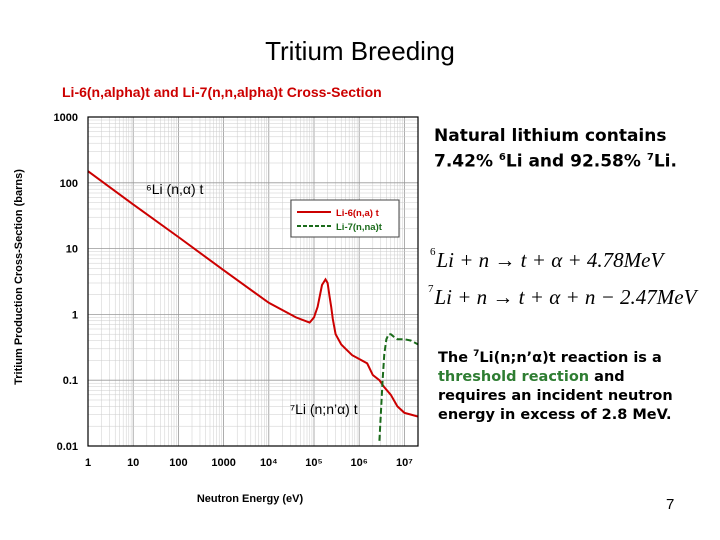 The height and width of the screenshot is (540, 720). I want to click on threshold-line3: requires an incident neutron, so click(555, 395).